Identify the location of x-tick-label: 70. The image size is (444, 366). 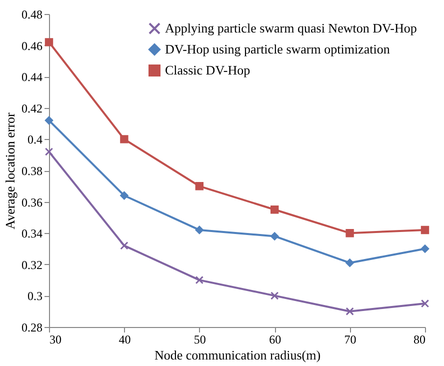
(350, 339).